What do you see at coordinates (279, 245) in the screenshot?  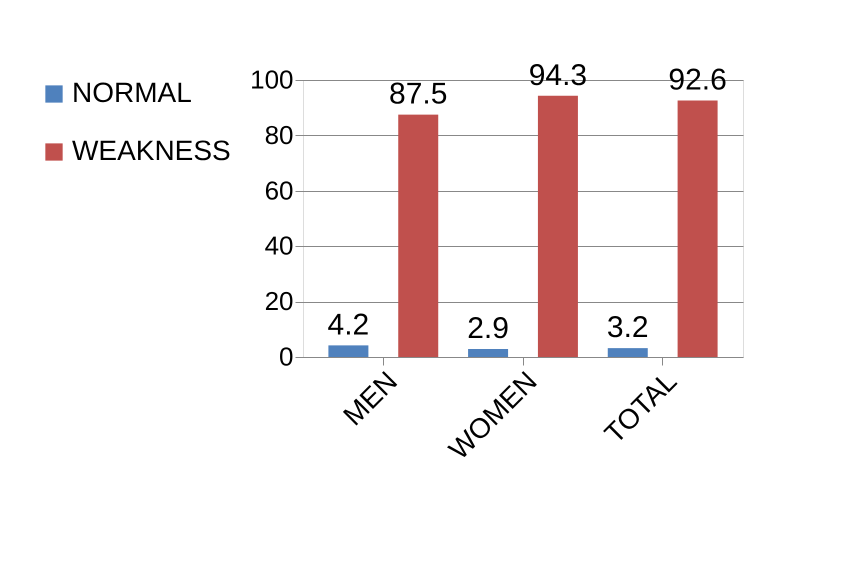 I see `y-tick-label: 40` at bounding box center [279, 245].